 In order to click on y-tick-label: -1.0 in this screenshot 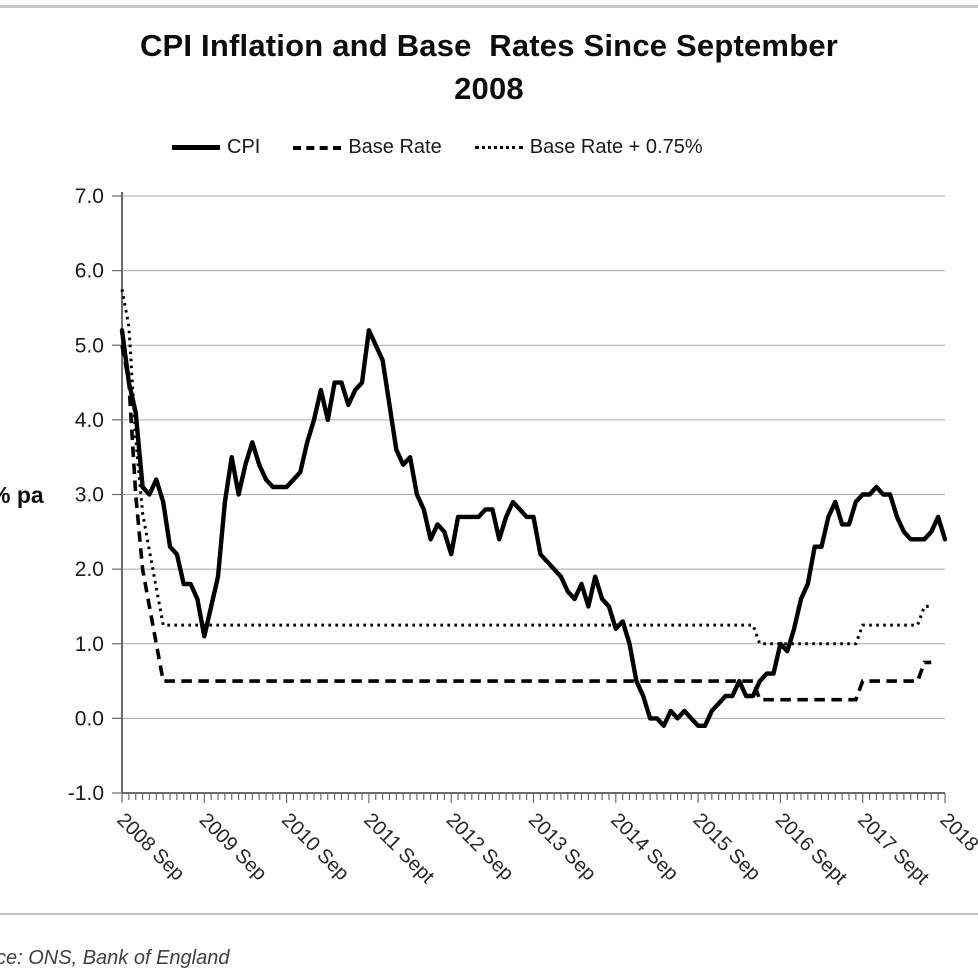, I will do `click(86, 793)`.